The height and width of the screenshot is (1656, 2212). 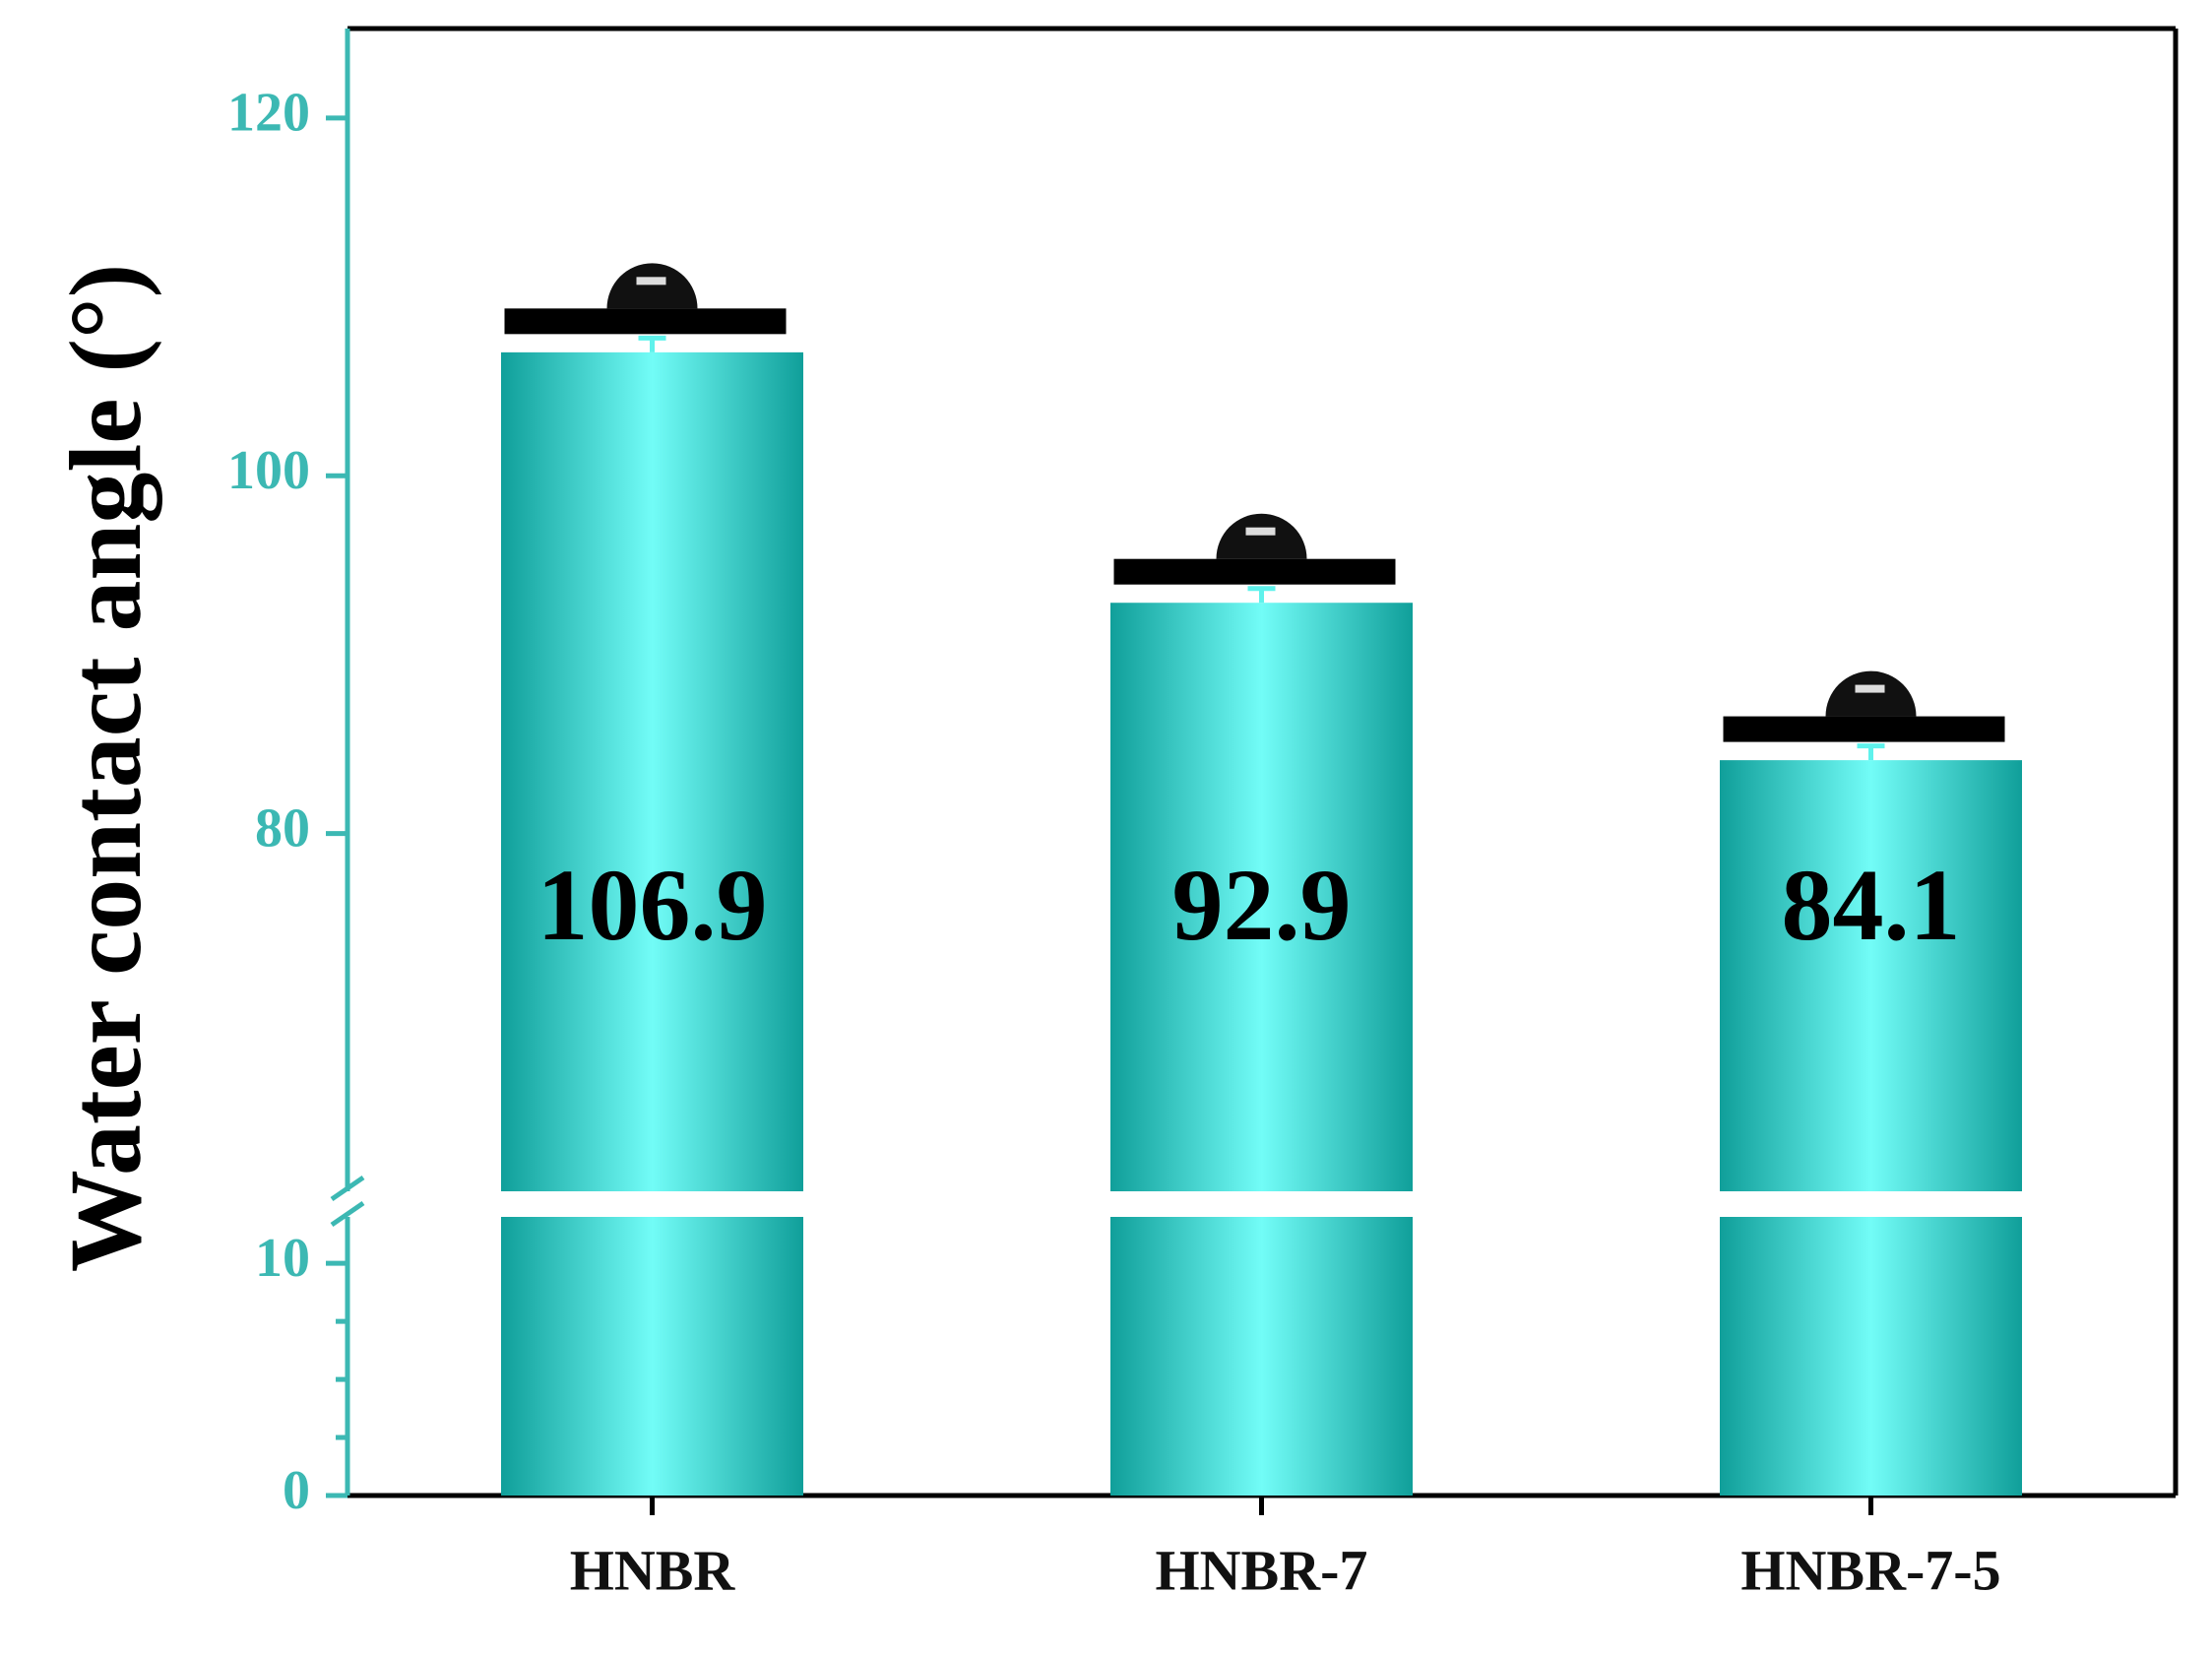 I want to click on x-tick-label: HNBR-7-5, so click(x=1870, y=1570).